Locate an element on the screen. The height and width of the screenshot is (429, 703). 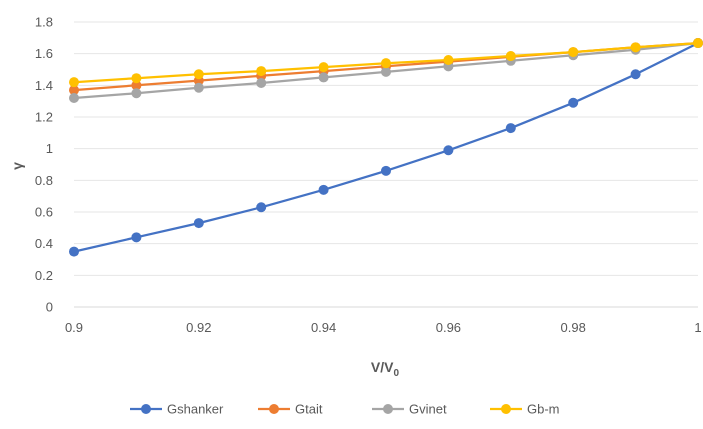
x-tick-label: 1 is located at coordinates (697, 327).